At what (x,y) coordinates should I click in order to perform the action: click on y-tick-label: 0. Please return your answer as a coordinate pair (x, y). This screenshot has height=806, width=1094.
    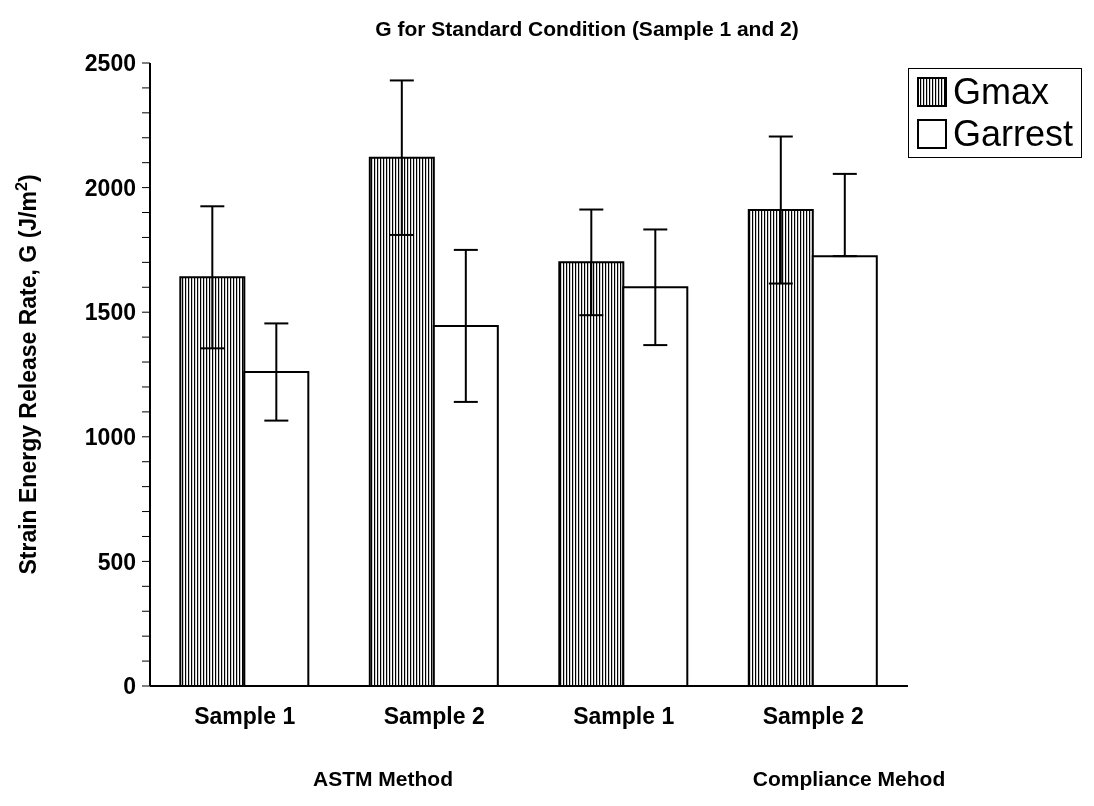
    Looking at the image, I should click on (129, 686).